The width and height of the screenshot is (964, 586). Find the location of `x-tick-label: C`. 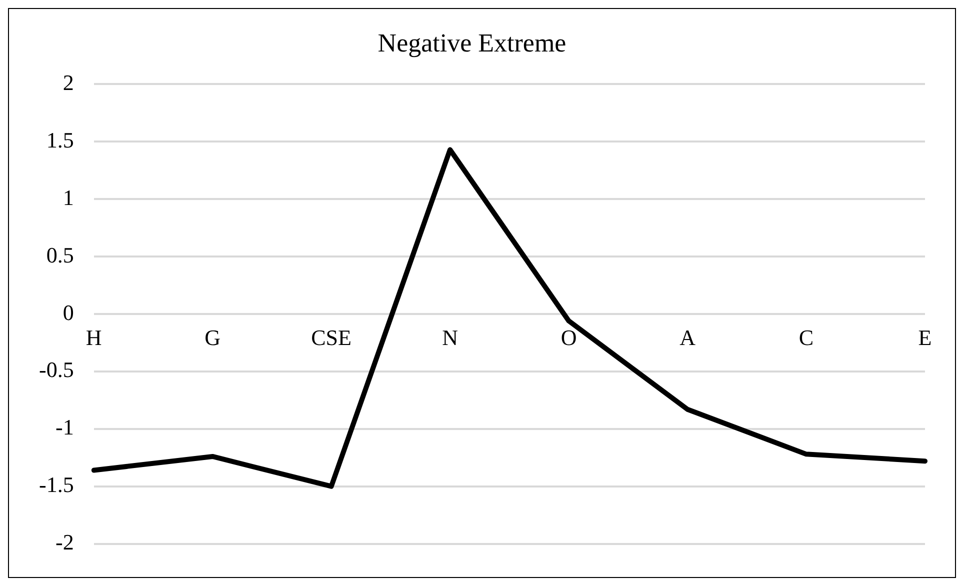

x-tick-label: C is located at coordinates (806, 337).